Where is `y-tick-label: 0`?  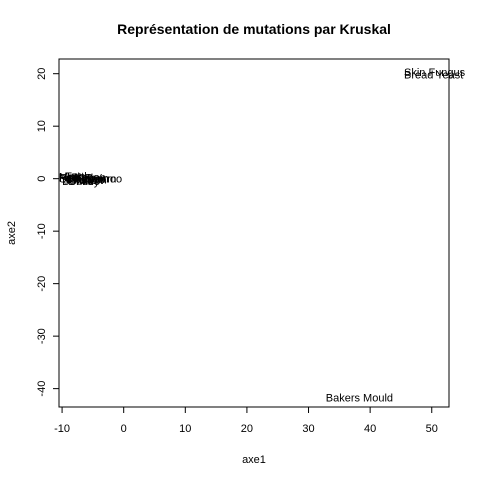 y-tick-label: 0 is located at coordinates (42, 179).